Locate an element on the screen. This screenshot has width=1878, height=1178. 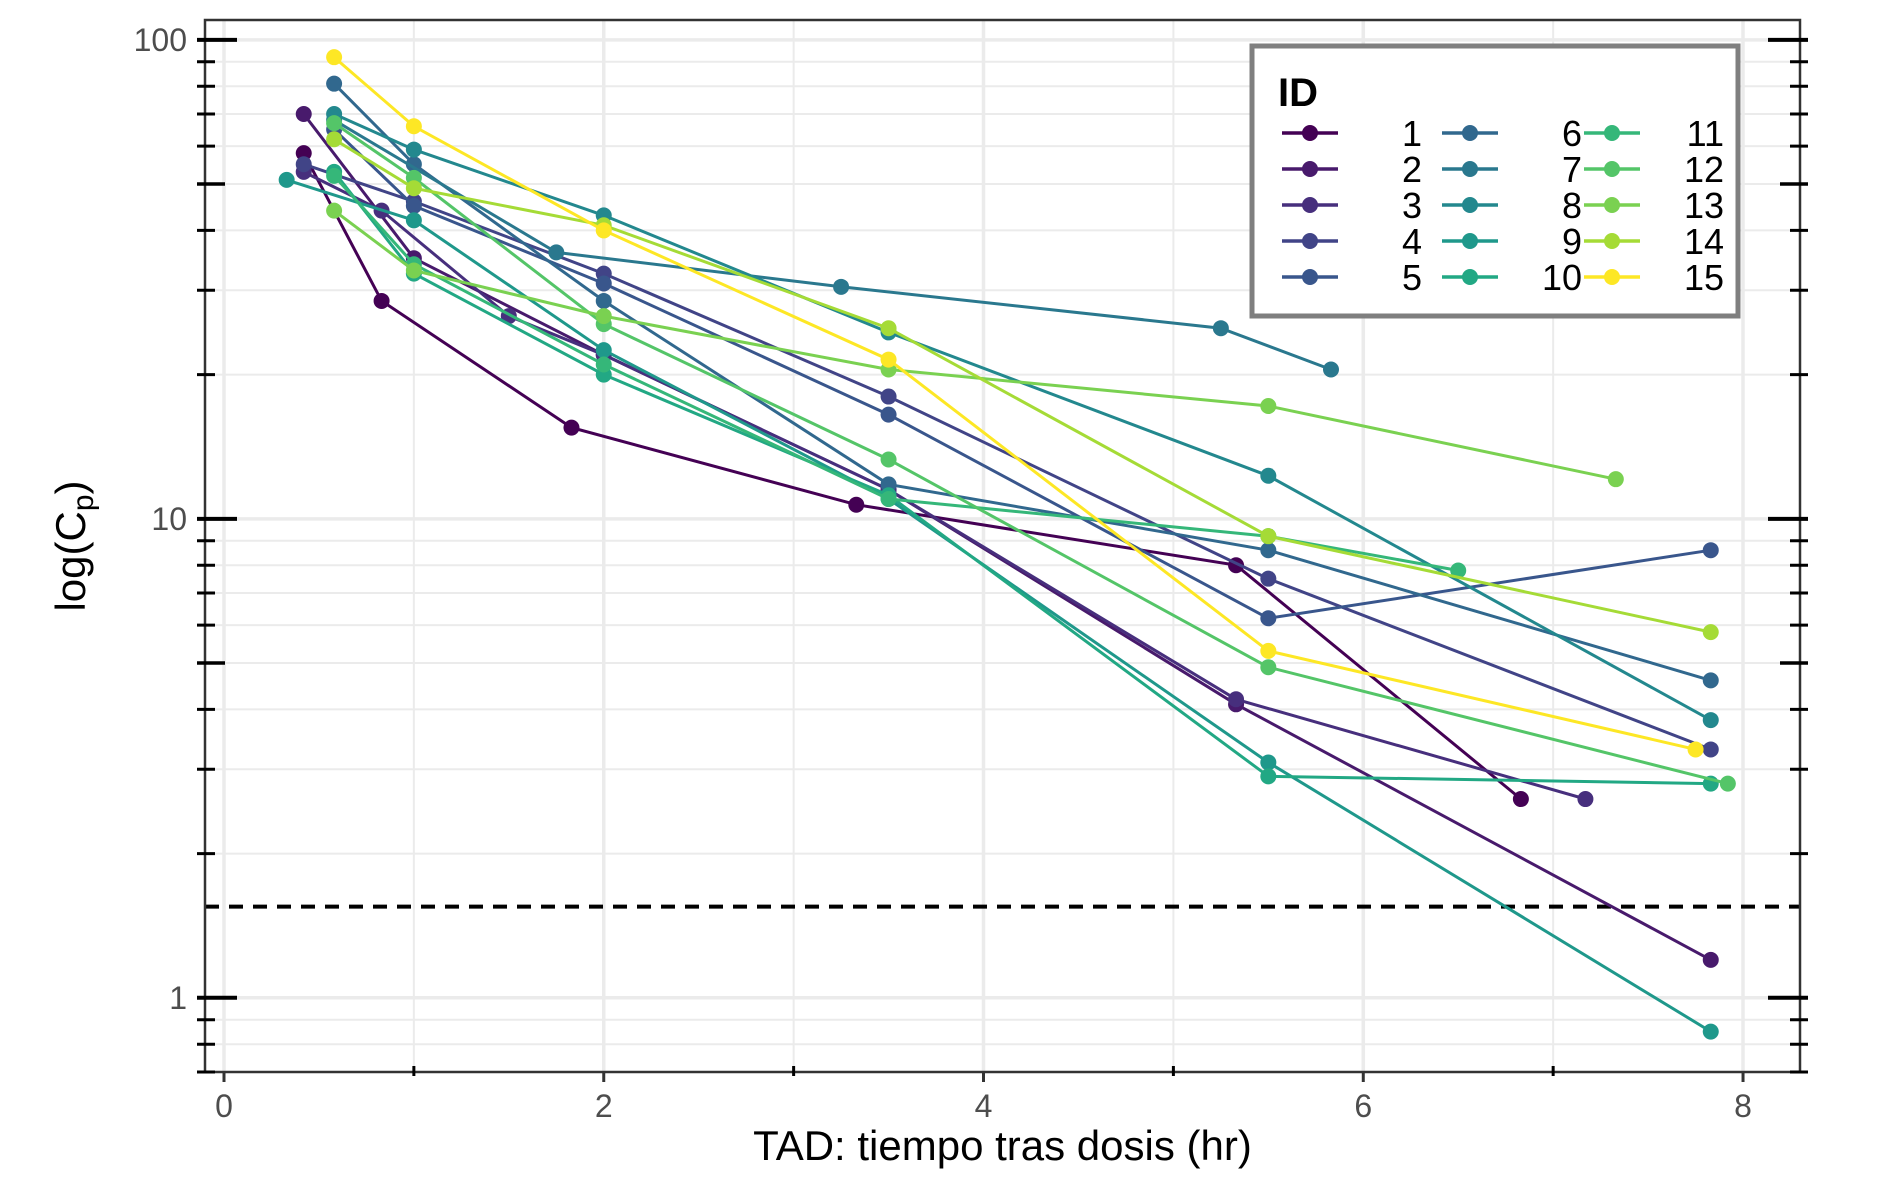
x-tick-label: 4 is located at coordinates (984, 1106).